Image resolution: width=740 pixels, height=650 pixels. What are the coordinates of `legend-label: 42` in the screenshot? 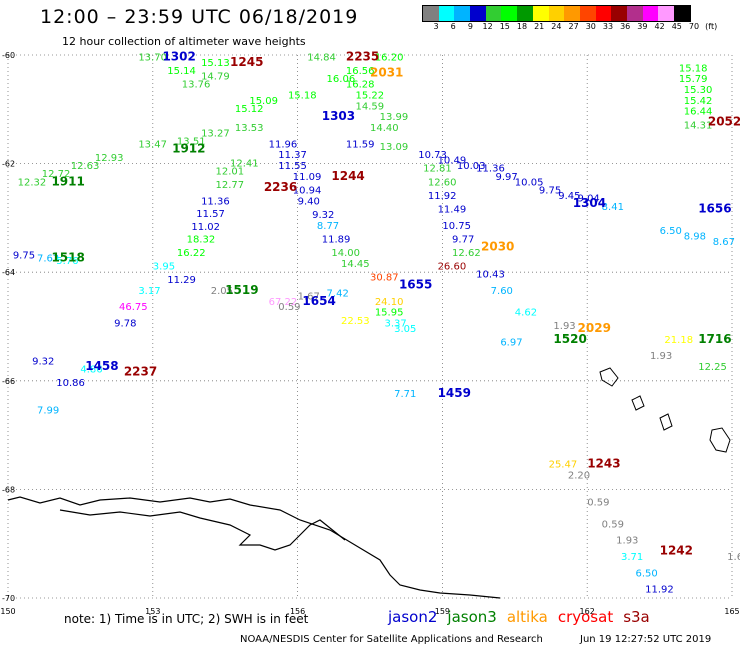 It's located at (659, 26).